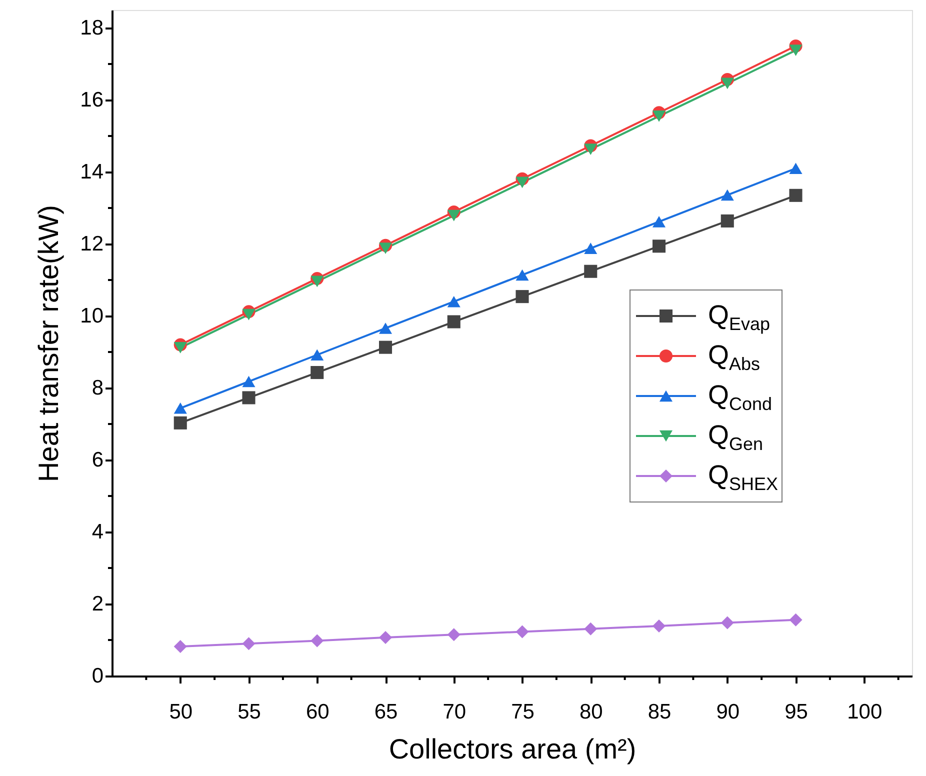 This screenshot has width=926, height=776. What do you see at coordinates (249, 712) in the screenshot?
I see `x-tick-label: 55` at bounding box center [249, 712].